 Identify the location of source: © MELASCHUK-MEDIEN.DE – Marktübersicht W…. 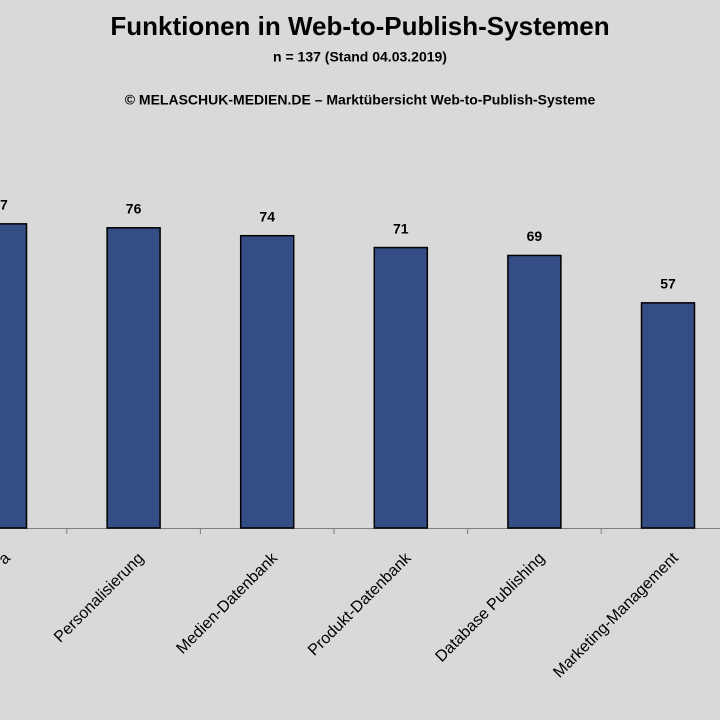
(360, 100).